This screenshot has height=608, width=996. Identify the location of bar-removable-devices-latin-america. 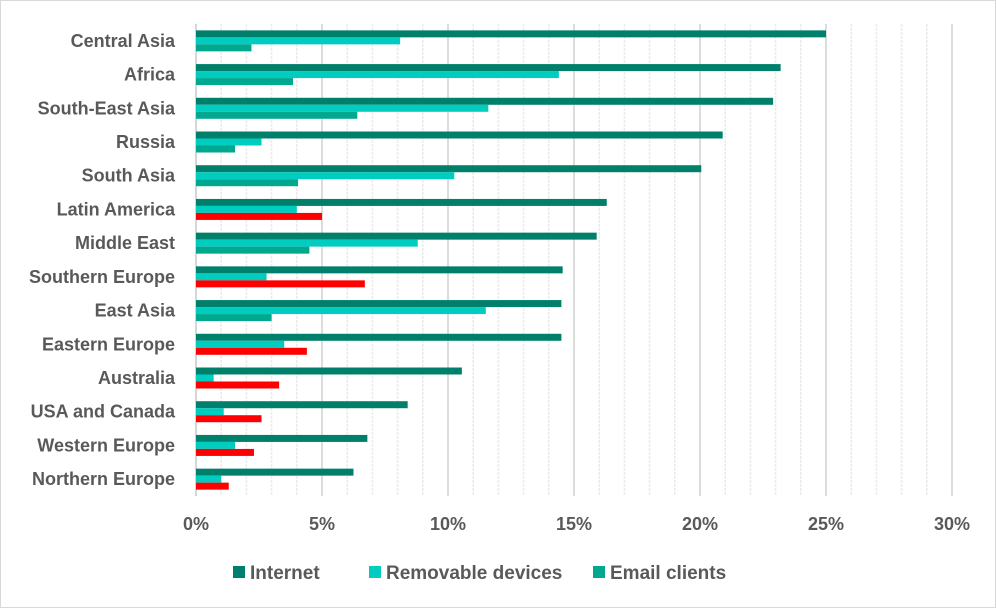
(246, 209).